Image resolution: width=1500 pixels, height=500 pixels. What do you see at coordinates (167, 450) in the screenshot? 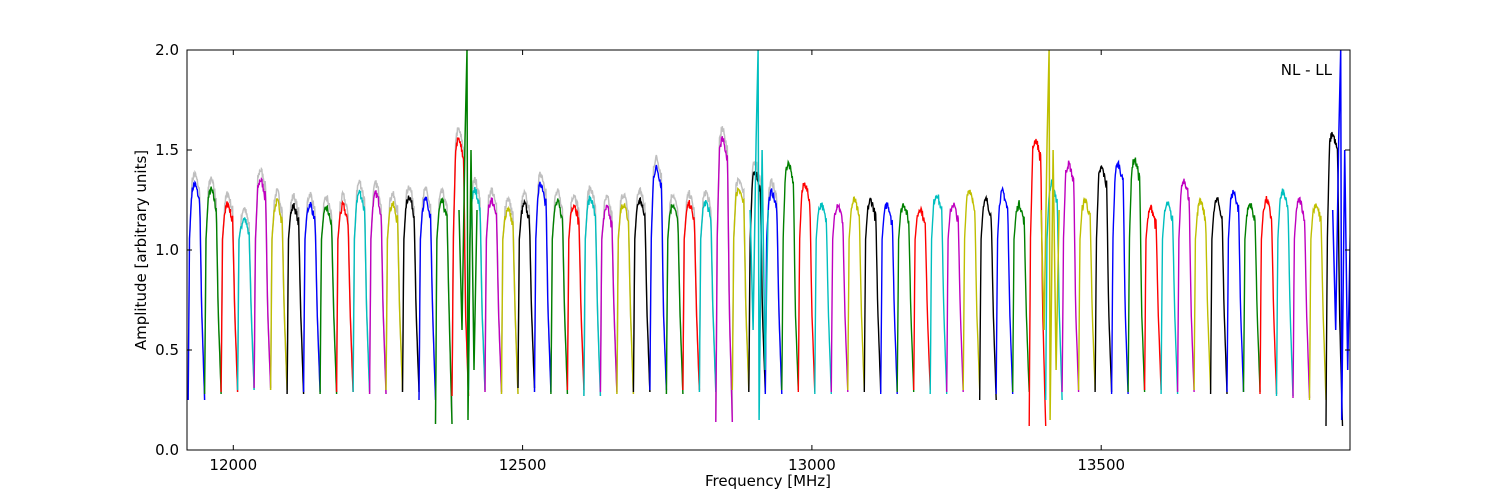
I see `y-tick-label: 0.0` at bounding box center [167, 450].